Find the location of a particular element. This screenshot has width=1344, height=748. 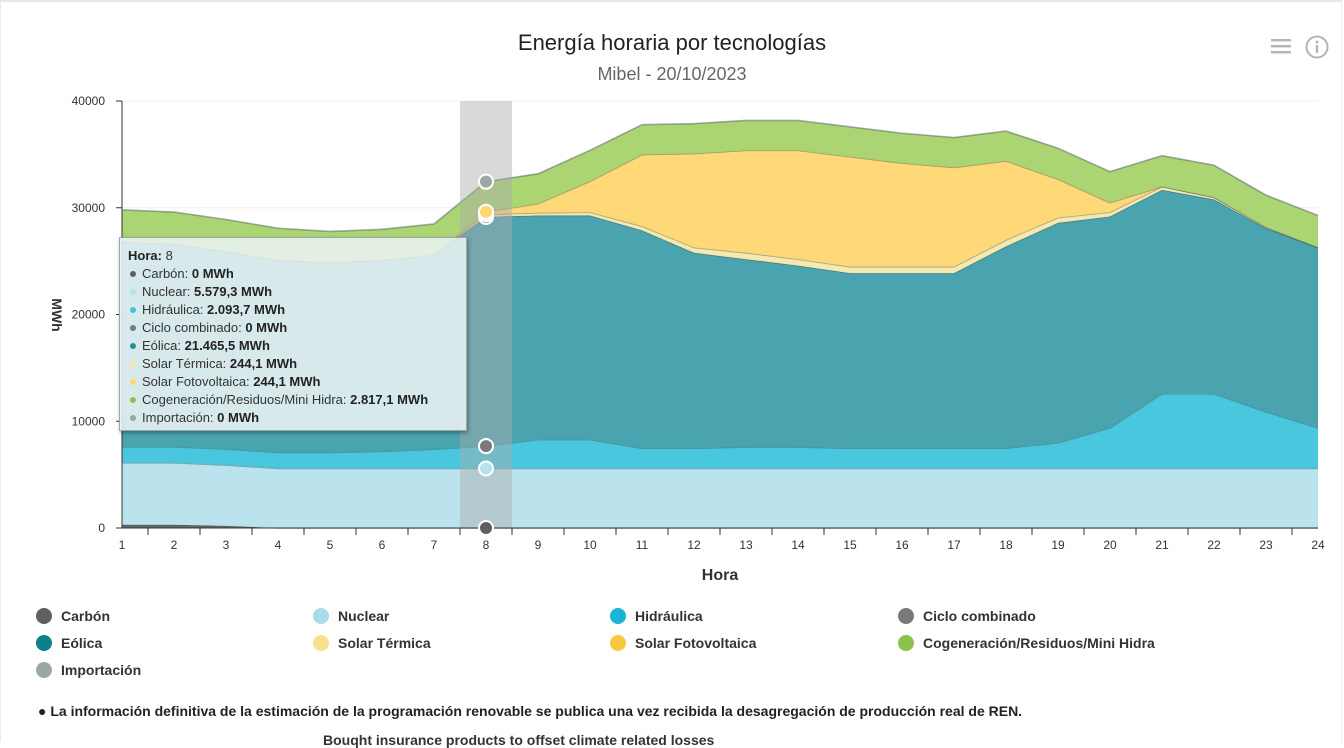

legend-item-importacion: Importación is located at coordinates (89, 669).